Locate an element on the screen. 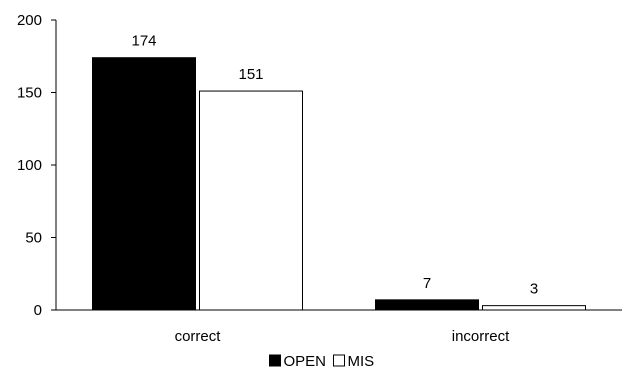  y-axis-ticks: 0 50 100 150 200 is located at coordinates (36, 165).